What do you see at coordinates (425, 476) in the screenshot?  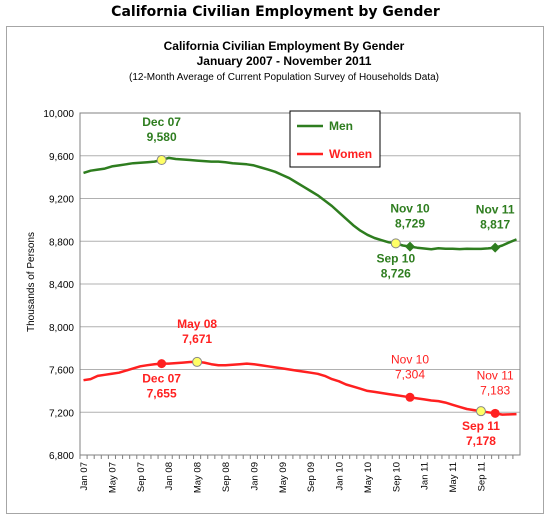 I see `x-tick-label: Jan 11` at bounding box center [425, 476].